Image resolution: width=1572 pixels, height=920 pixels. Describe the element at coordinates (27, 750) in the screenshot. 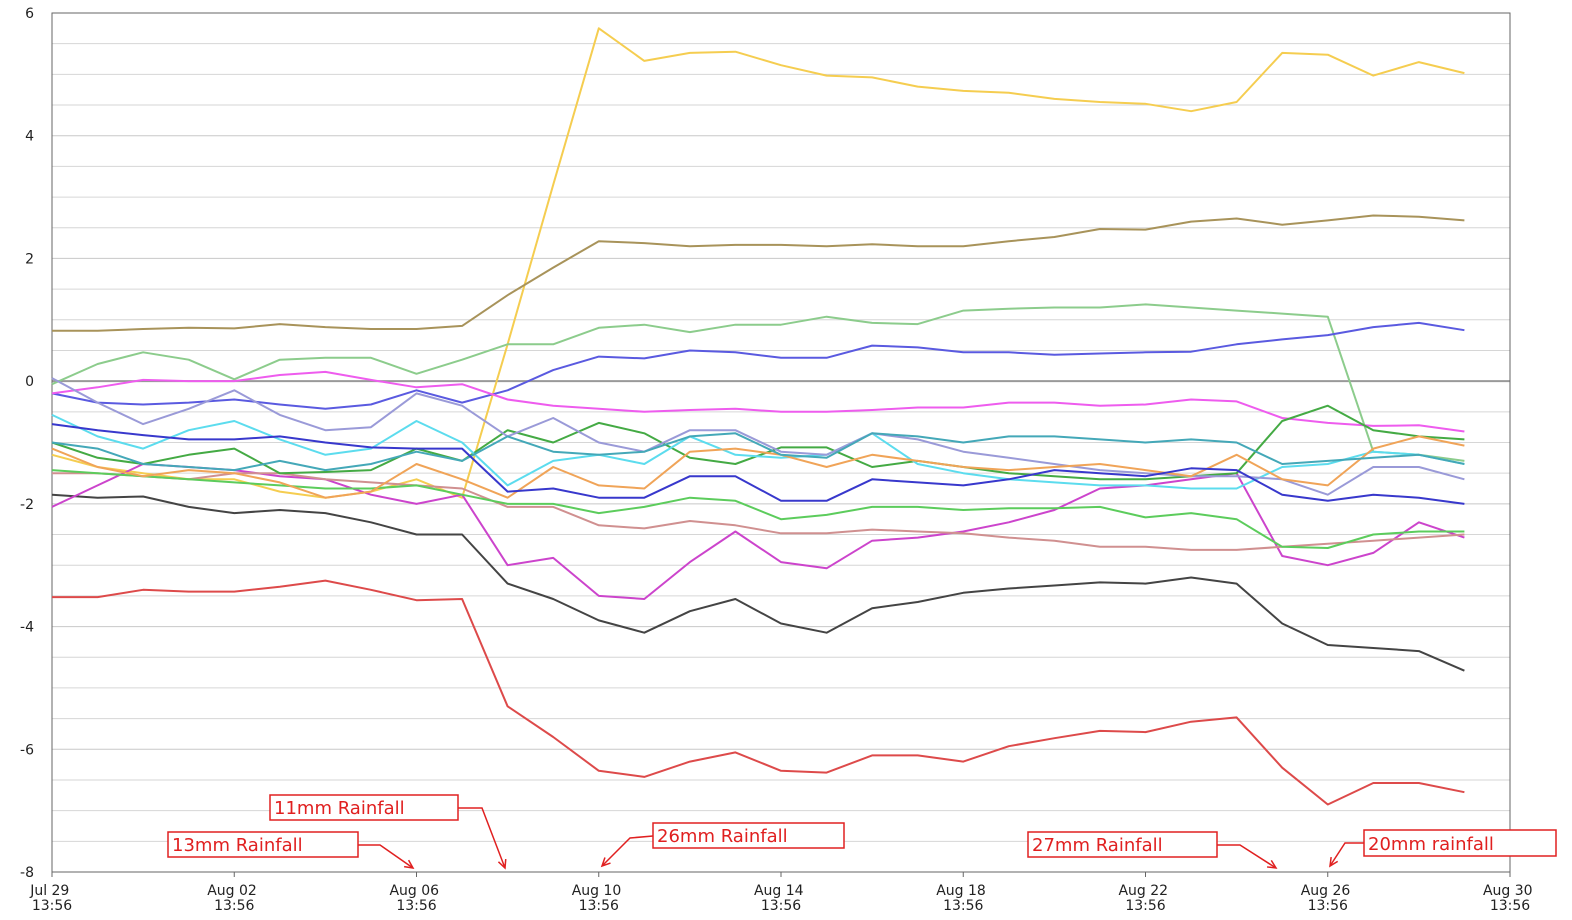

I see `y-tick-label: -6` at that location.